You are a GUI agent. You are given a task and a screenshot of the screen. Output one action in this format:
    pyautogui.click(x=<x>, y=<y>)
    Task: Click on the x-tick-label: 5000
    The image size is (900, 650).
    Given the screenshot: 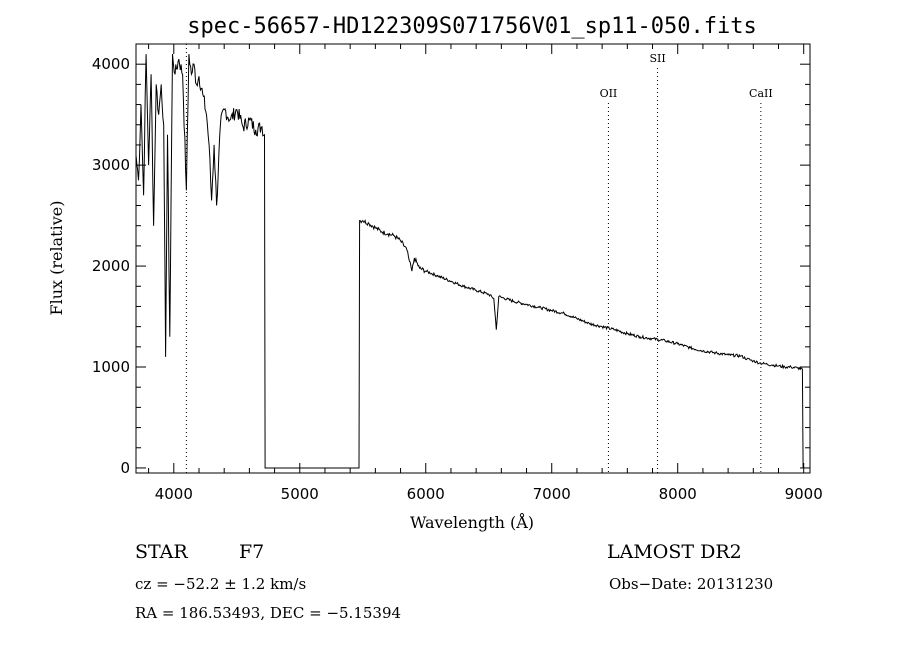 What is the action you would take?
    pyautogui.click(x=300, y=494)
    